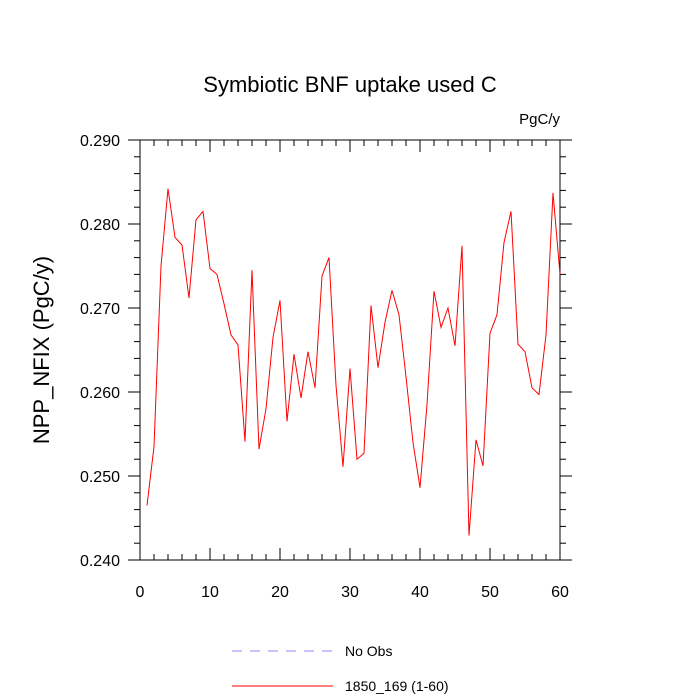 Image resolution: width=700 pixels, height=700 pixels. Describe the element at coordinates (368, 651) in the screenshot. I see `legend-label: No Obs` at that location.